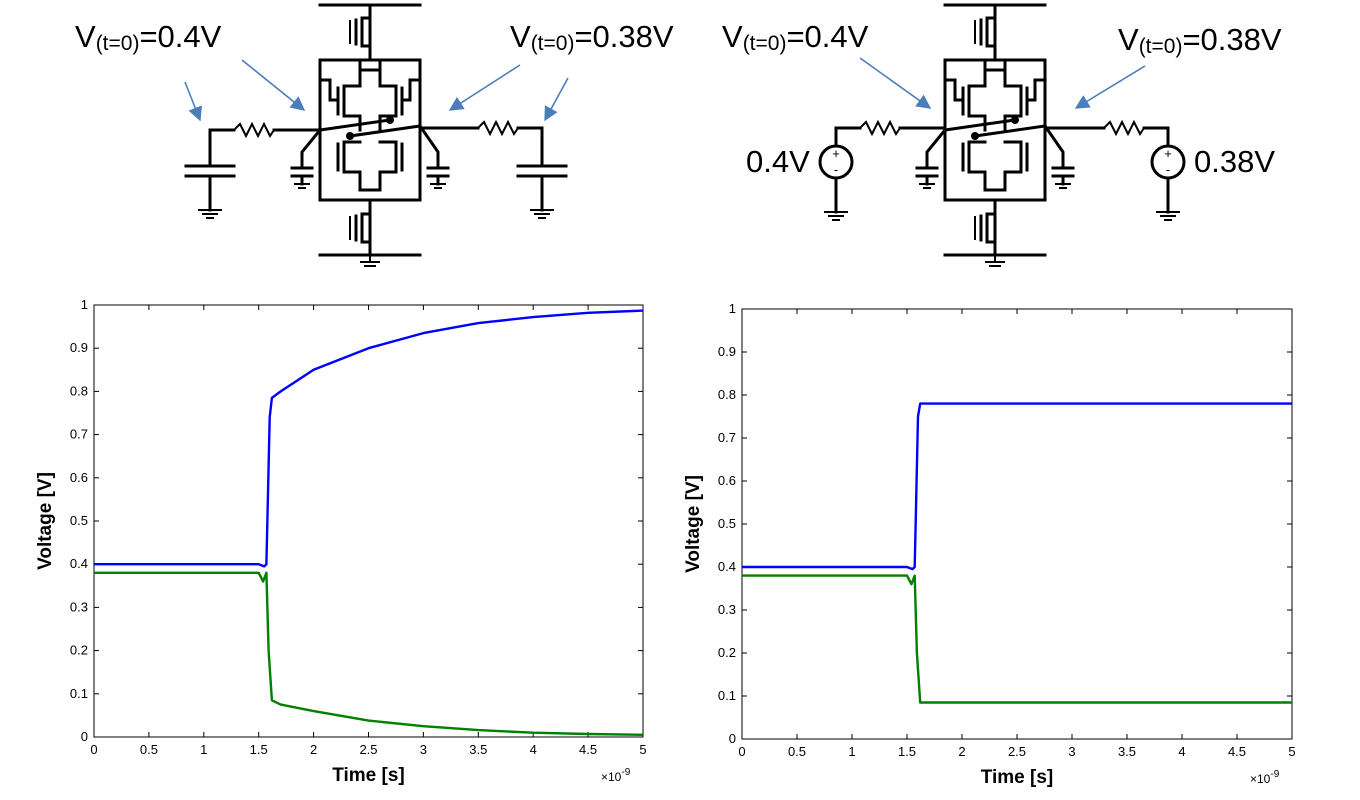  What do you see at coordinates (1200, 40) in the screenshot?
I see `right-node-label-2: V(t=0)=0.38V` at bounding box center [1200, 40].